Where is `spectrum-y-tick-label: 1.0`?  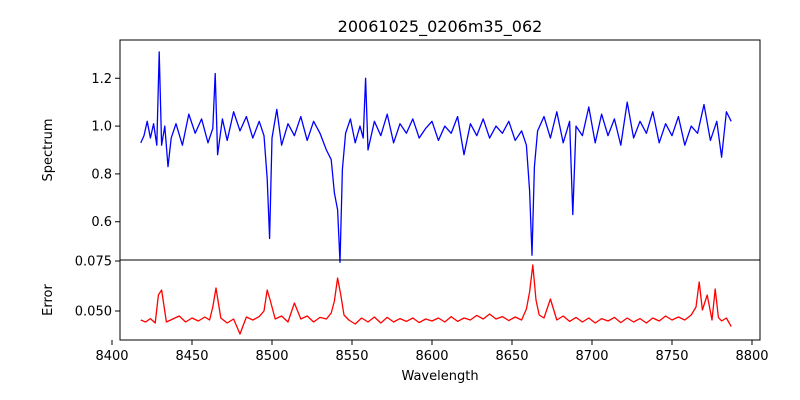 spectrum-y-tick-label: 1.0 is located at coordinates (101, 127).